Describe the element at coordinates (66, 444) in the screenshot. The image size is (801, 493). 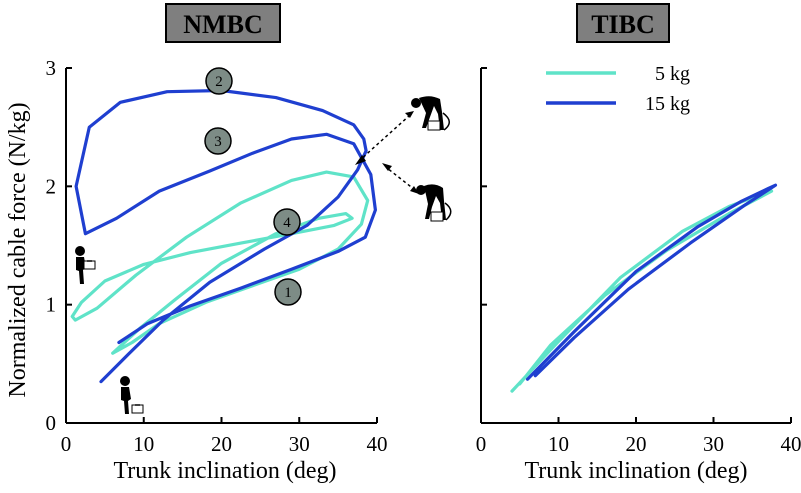
I see `nmbc-x-tick-label: 0` at that location.